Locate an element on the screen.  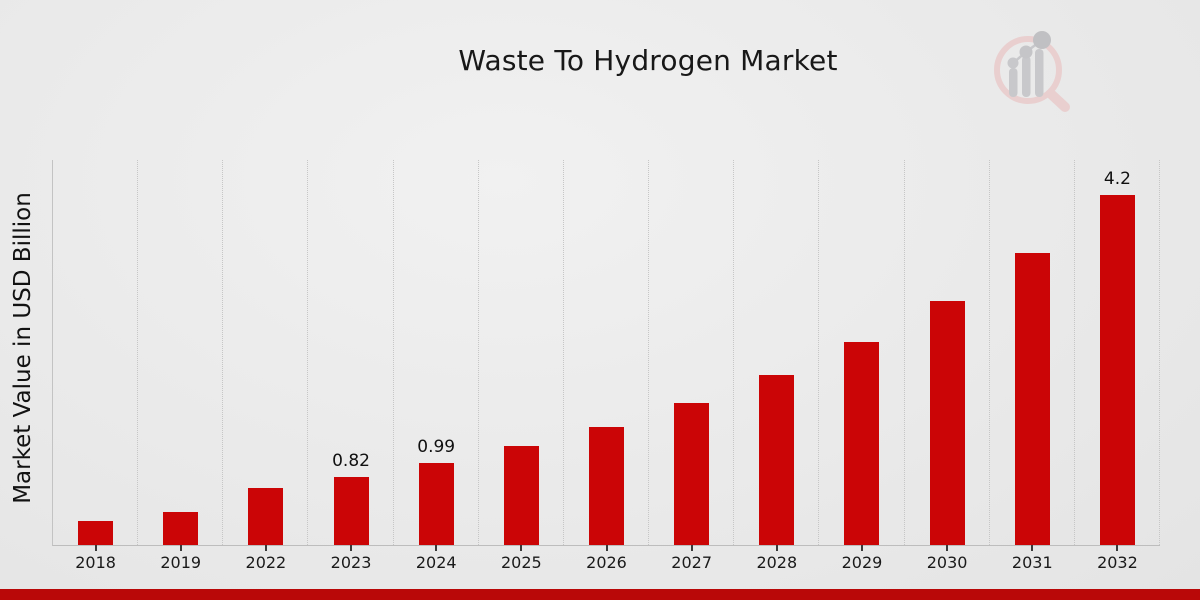
bar-value-label: 0.99 is located at coordinates (436, 446).